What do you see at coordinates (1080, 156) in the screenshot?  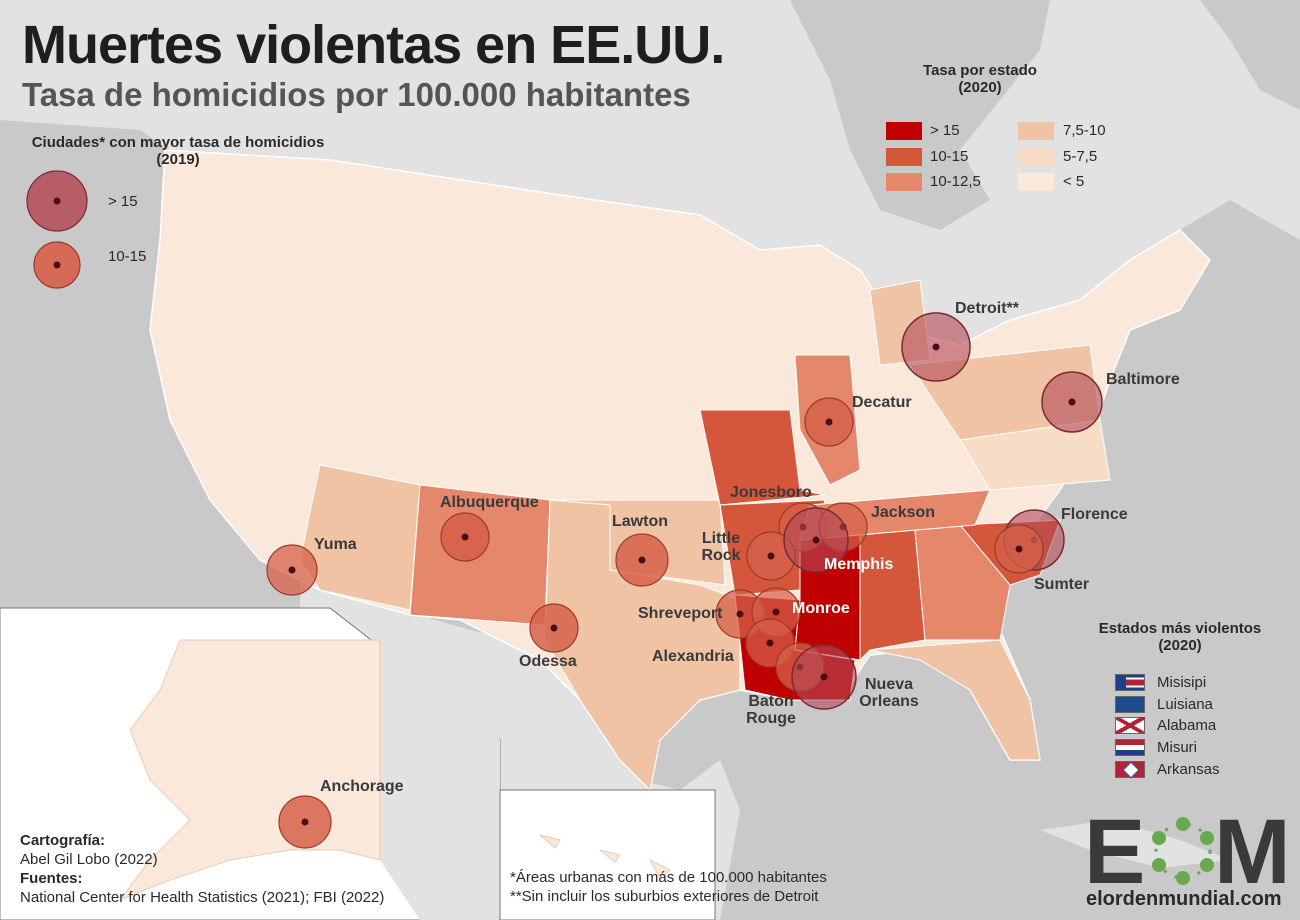 I see `state-legend-label-4: 5-7,5` at bounding box center [1080, 156].